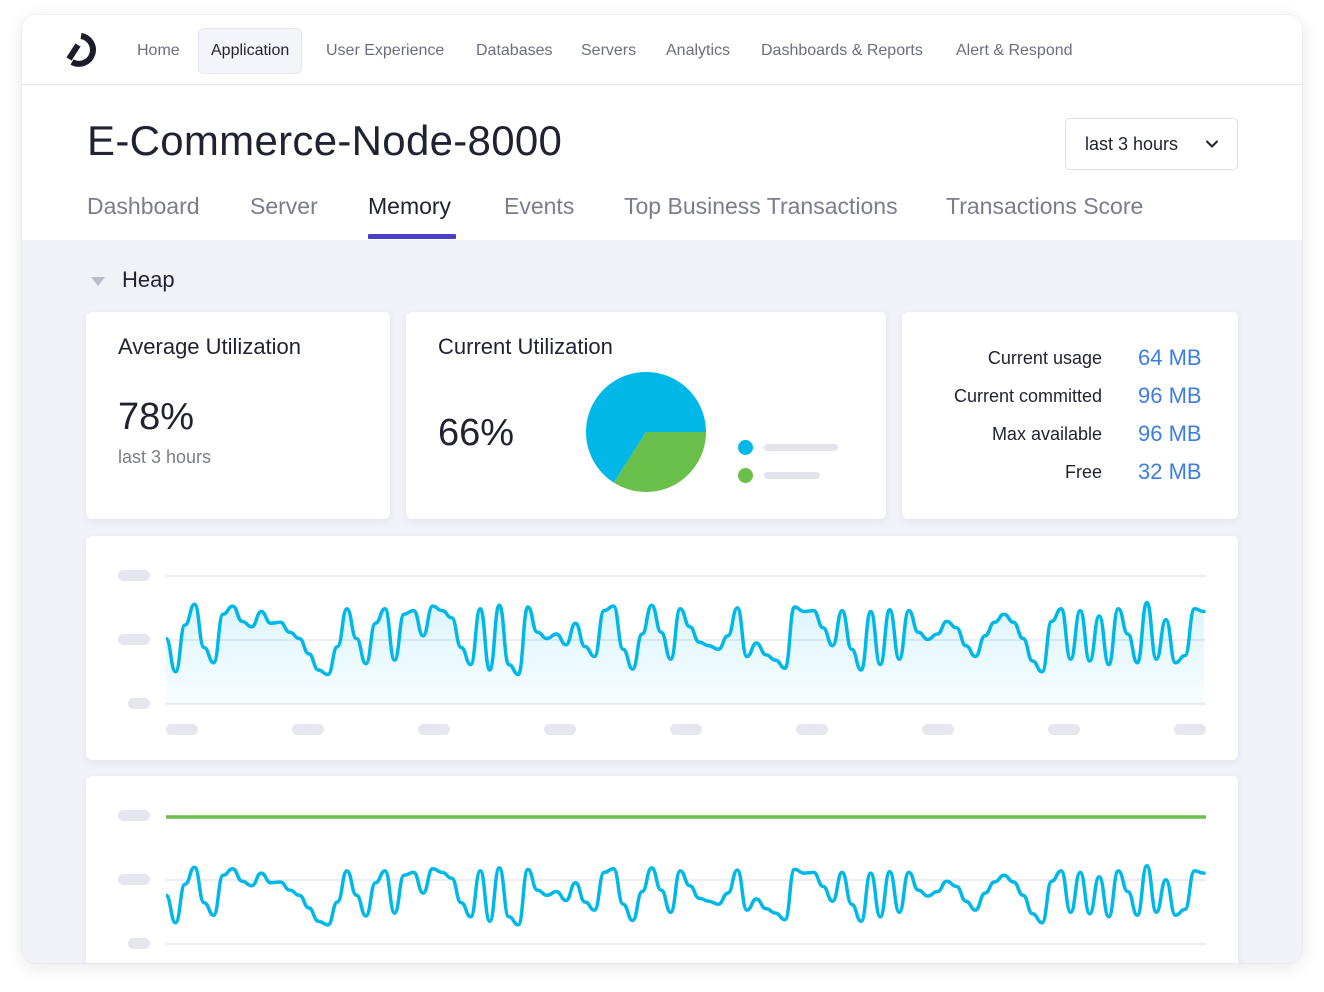 The height and width of the screenshot is (992, 1324). Describe the element at coordinates (385, 50) in the screenshot. I see `nav-user-experience: User Experience` at that location.